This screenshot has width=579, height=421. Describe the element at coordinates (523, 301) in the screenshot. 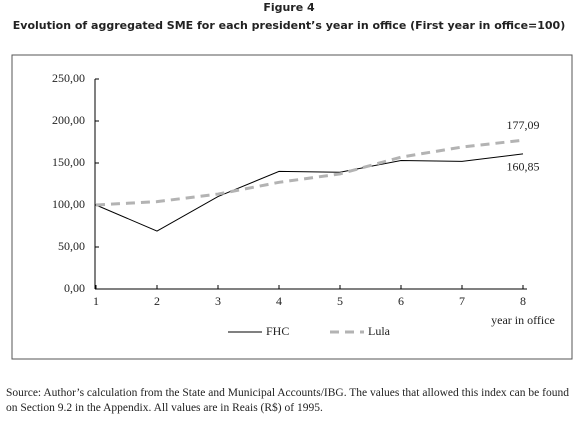

I see `x-tick-label: 8` at that location.